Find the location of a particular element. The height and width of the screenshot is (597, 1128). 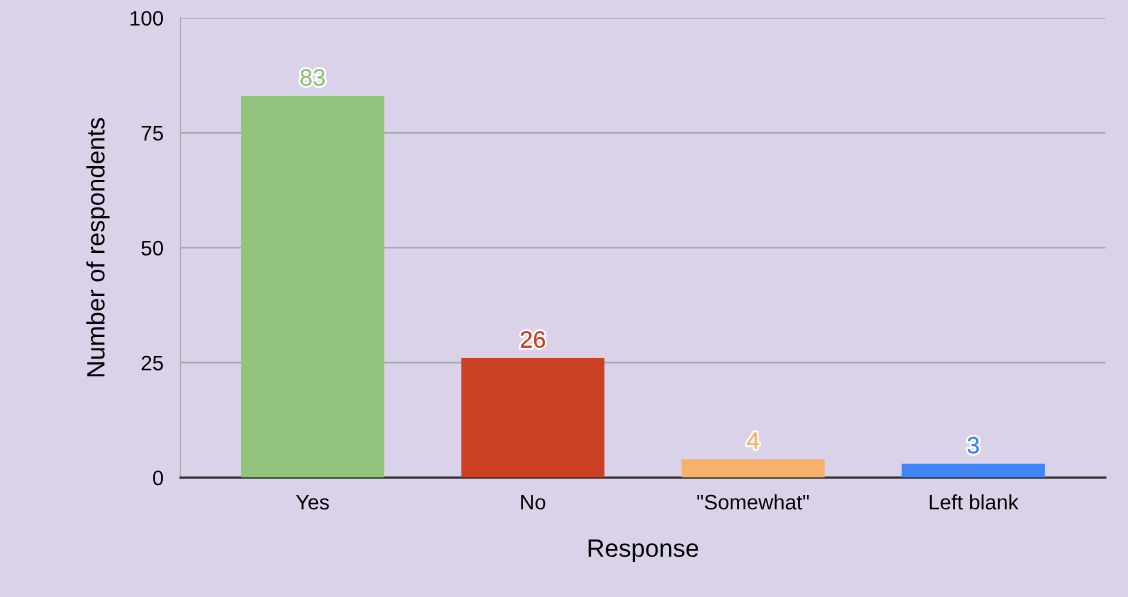

y-tick-label: 75 is located at coordinates (152, 133).